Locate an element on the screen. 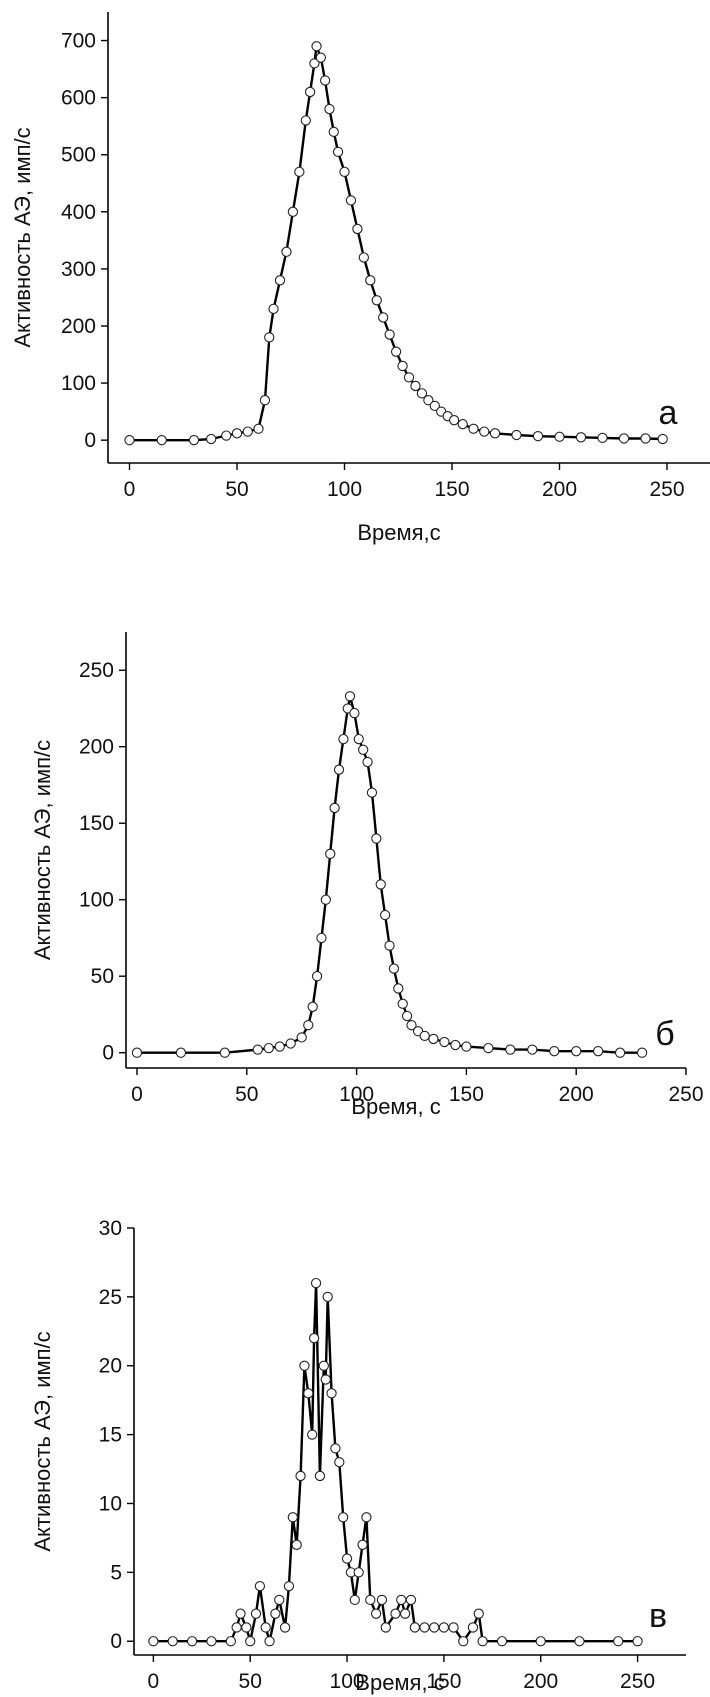 This screenshot has width=710, height=1697. x-tick-label: 200 is located at coordinates (576, 1094).